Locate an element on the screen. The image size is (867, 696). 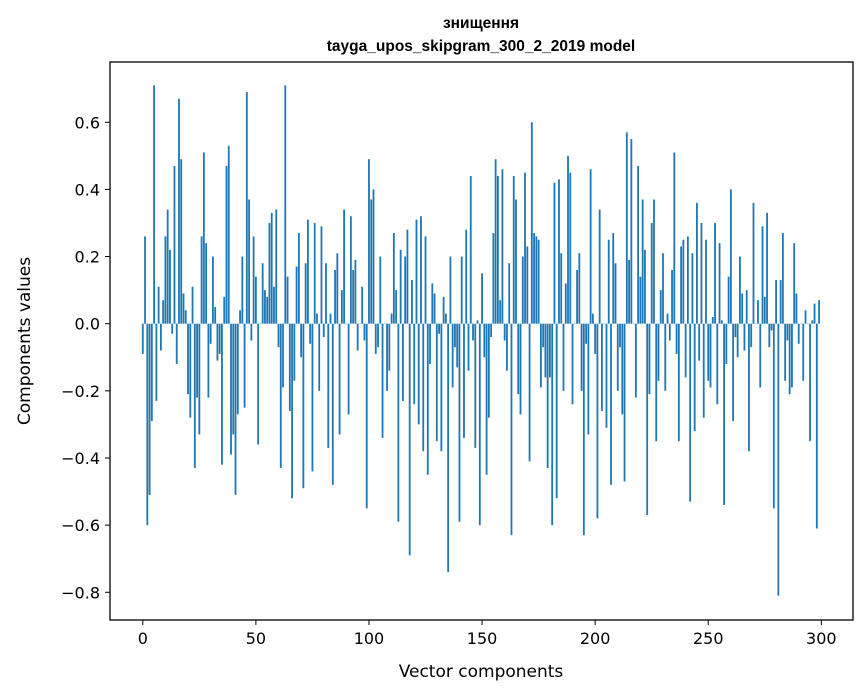
chart-subtitle: tayga_upos_skipgram_300_2_2019 model is located at coordinates (481, 46).